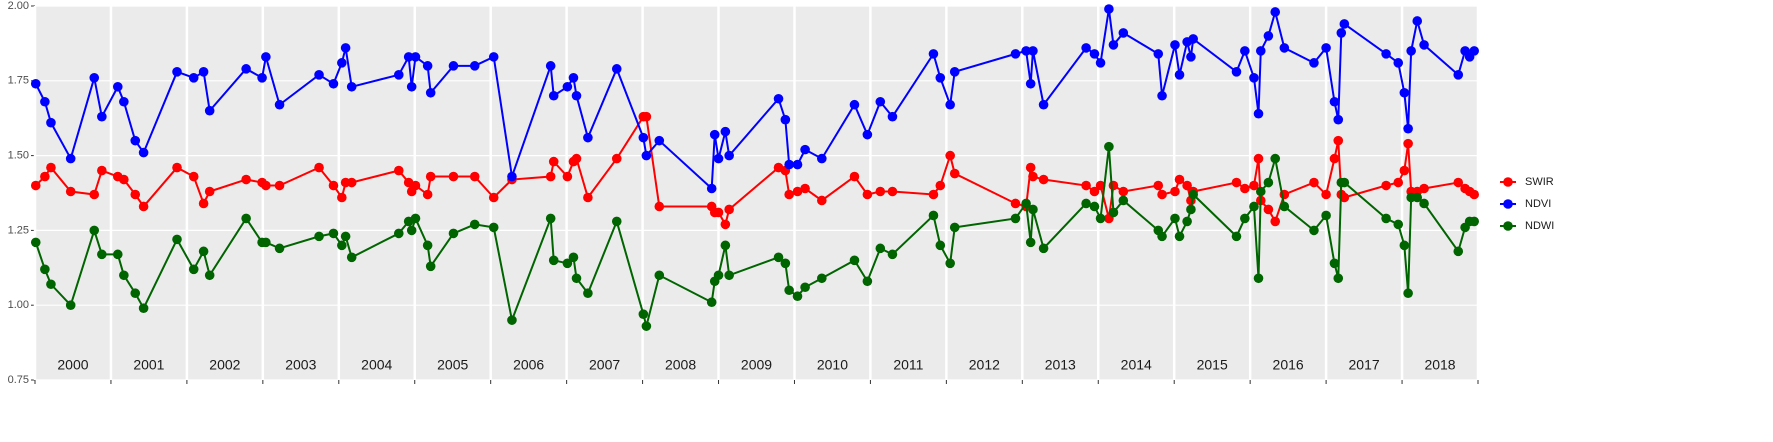 This screenshot has width=1773, height=442. Describe the element at coordinates (1538, 204) in the screenshot. I see `legend-label: NDVI` at that location.